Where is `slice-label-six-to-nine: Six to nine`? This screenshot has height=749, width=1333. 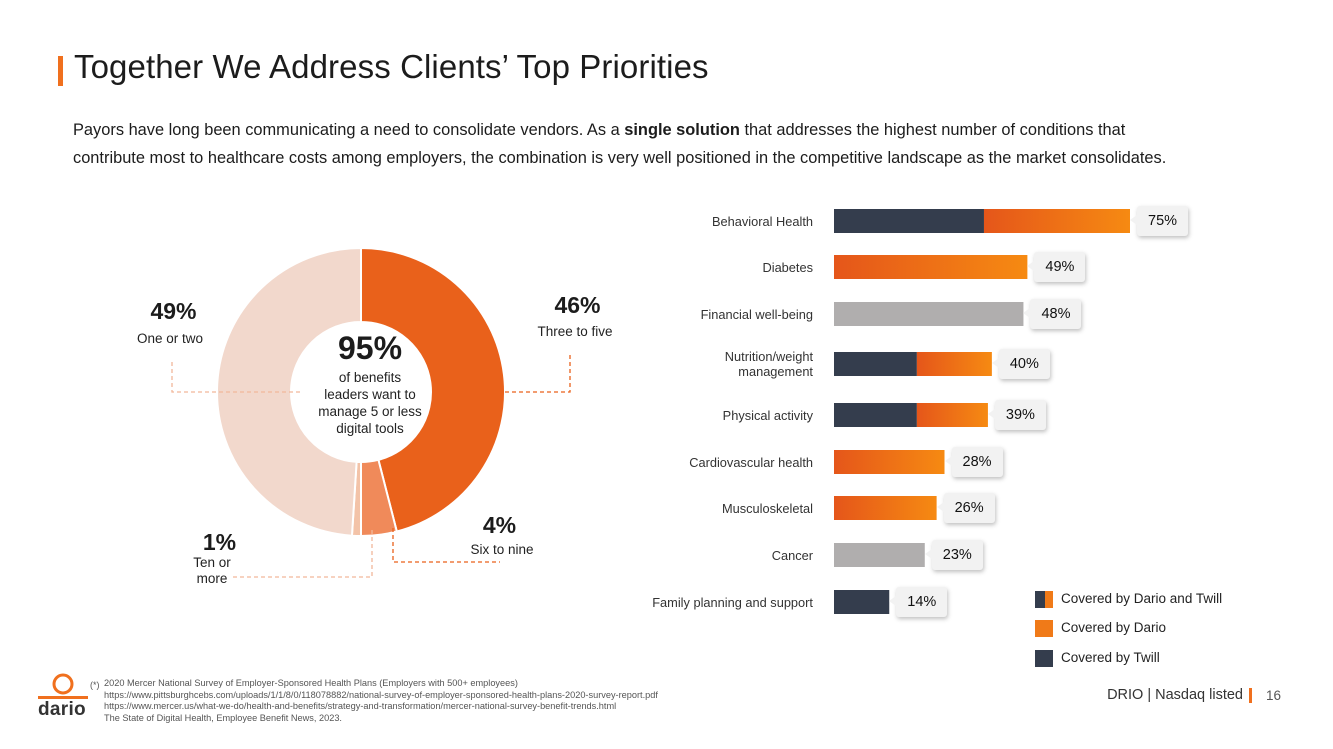
slice-label-six-to-nine: Six to nine is located at coordinates (502, 549).